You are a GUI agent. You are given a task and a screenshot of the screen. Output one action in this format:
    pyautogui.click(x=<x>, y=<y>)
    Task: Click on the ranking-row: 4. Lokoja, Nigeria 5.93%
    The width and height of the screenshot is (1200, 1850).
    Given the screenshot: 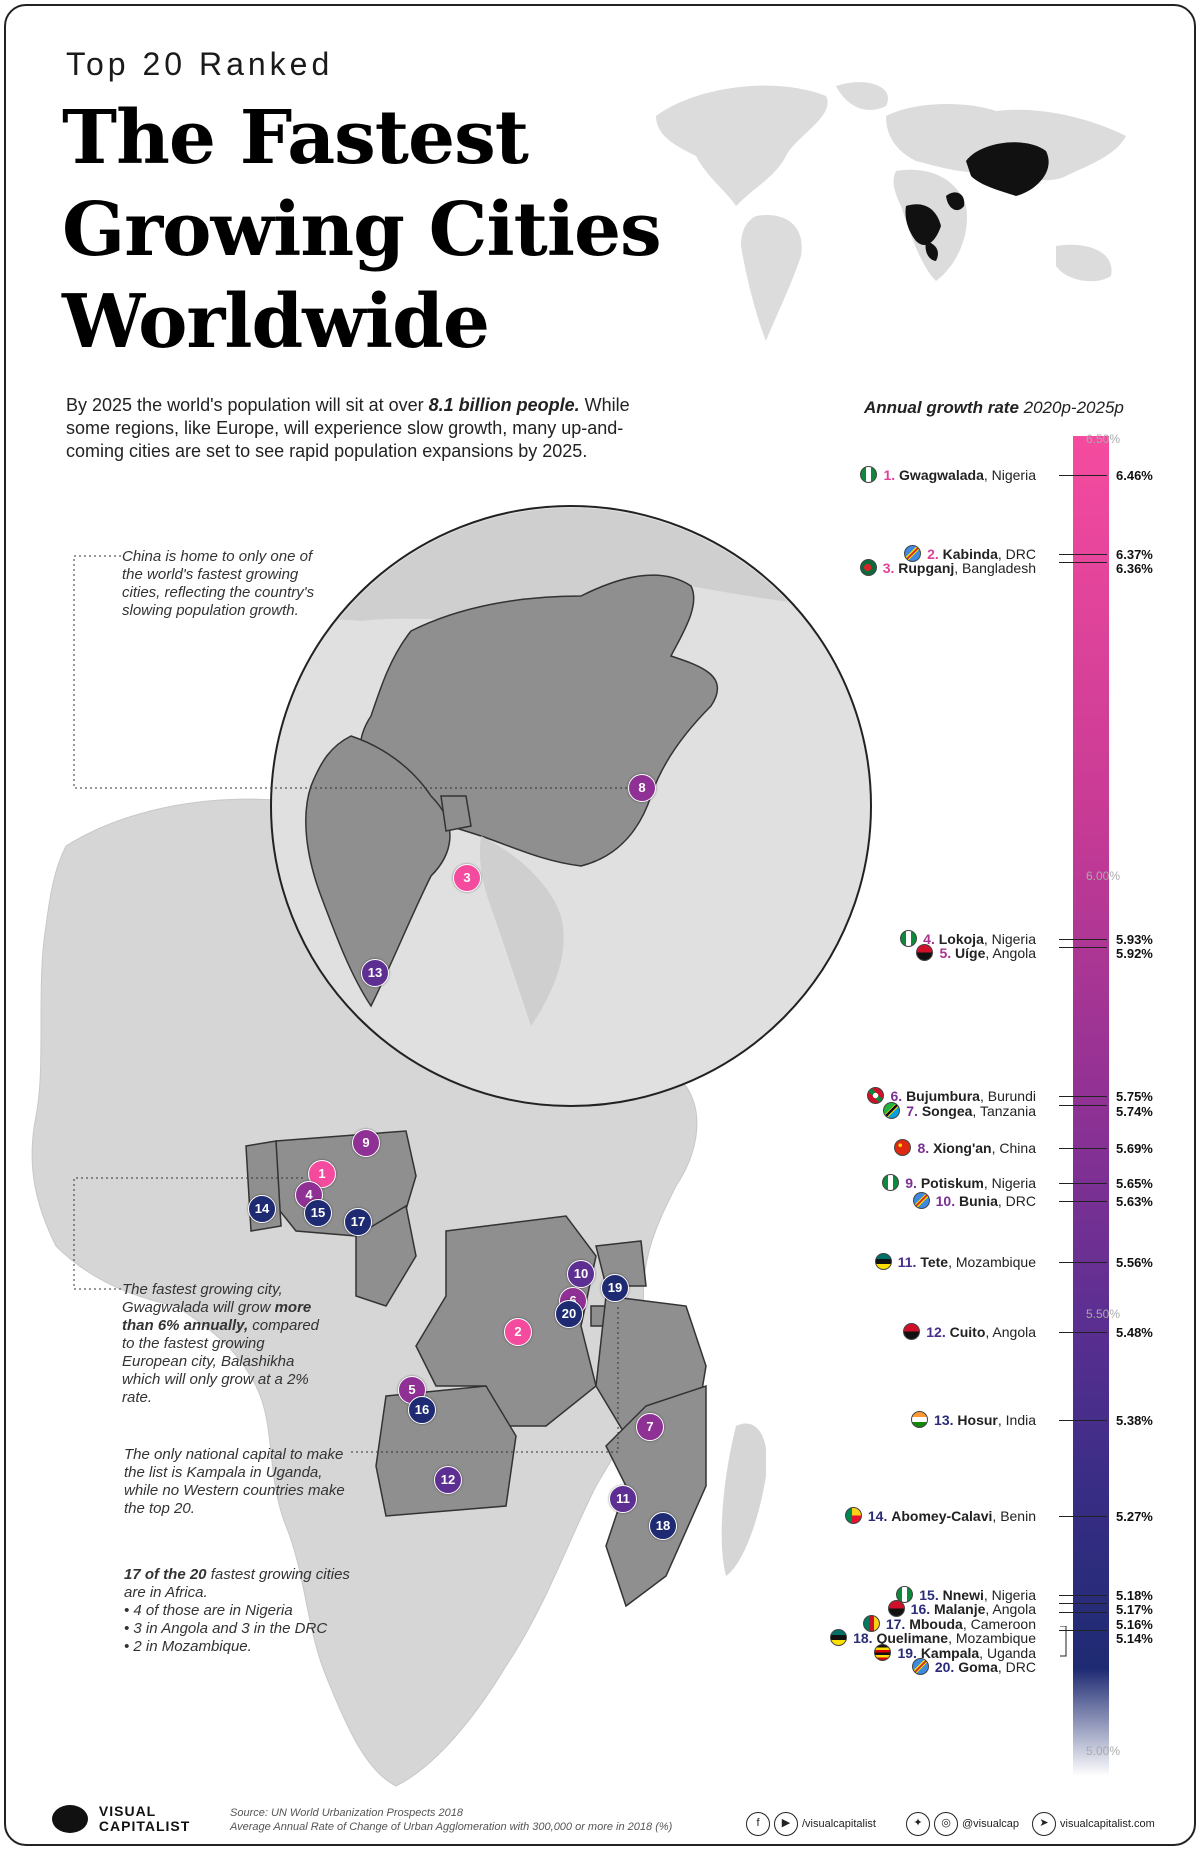 What is the action you would take?
    pyautogui.click(x=600, y=939)
    